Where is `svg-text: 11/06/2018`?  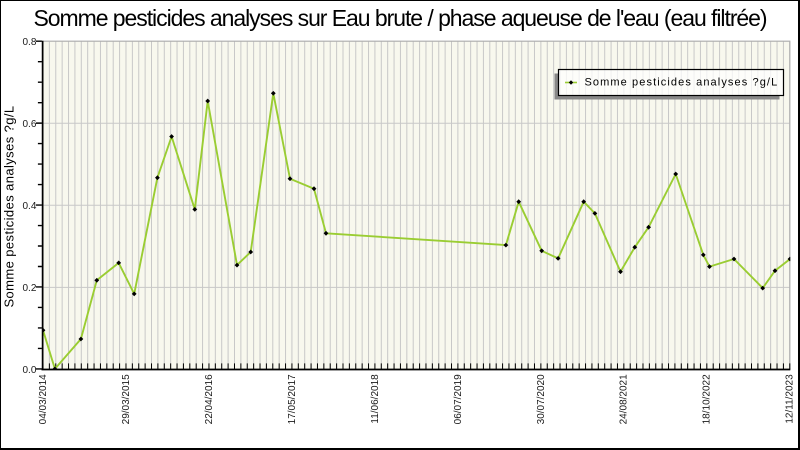 svg-text: 11/06/2018 is located at coordinates (375, 399).